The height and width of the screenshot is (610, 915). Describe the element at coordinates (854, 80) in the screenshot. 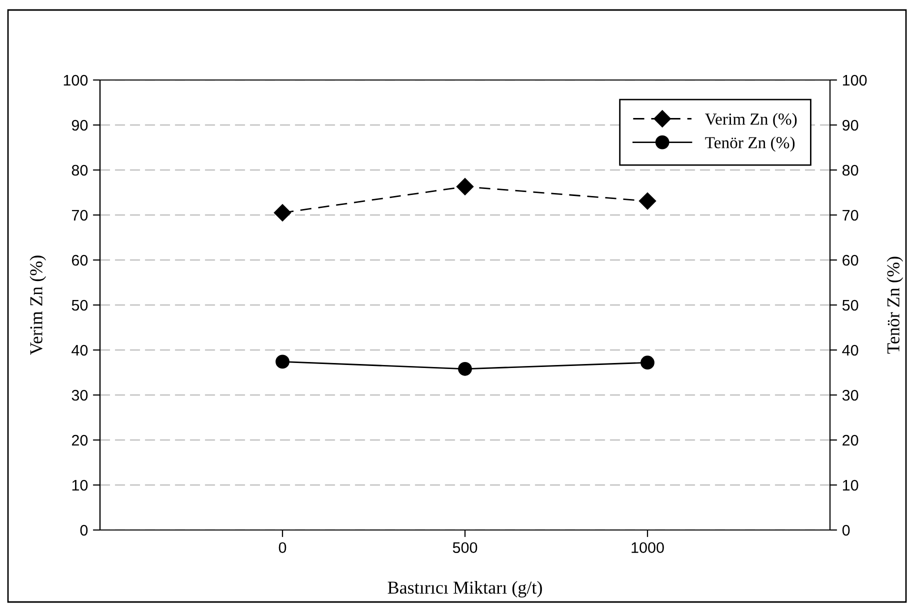

I see `y2-tick-label: 100` at that location.